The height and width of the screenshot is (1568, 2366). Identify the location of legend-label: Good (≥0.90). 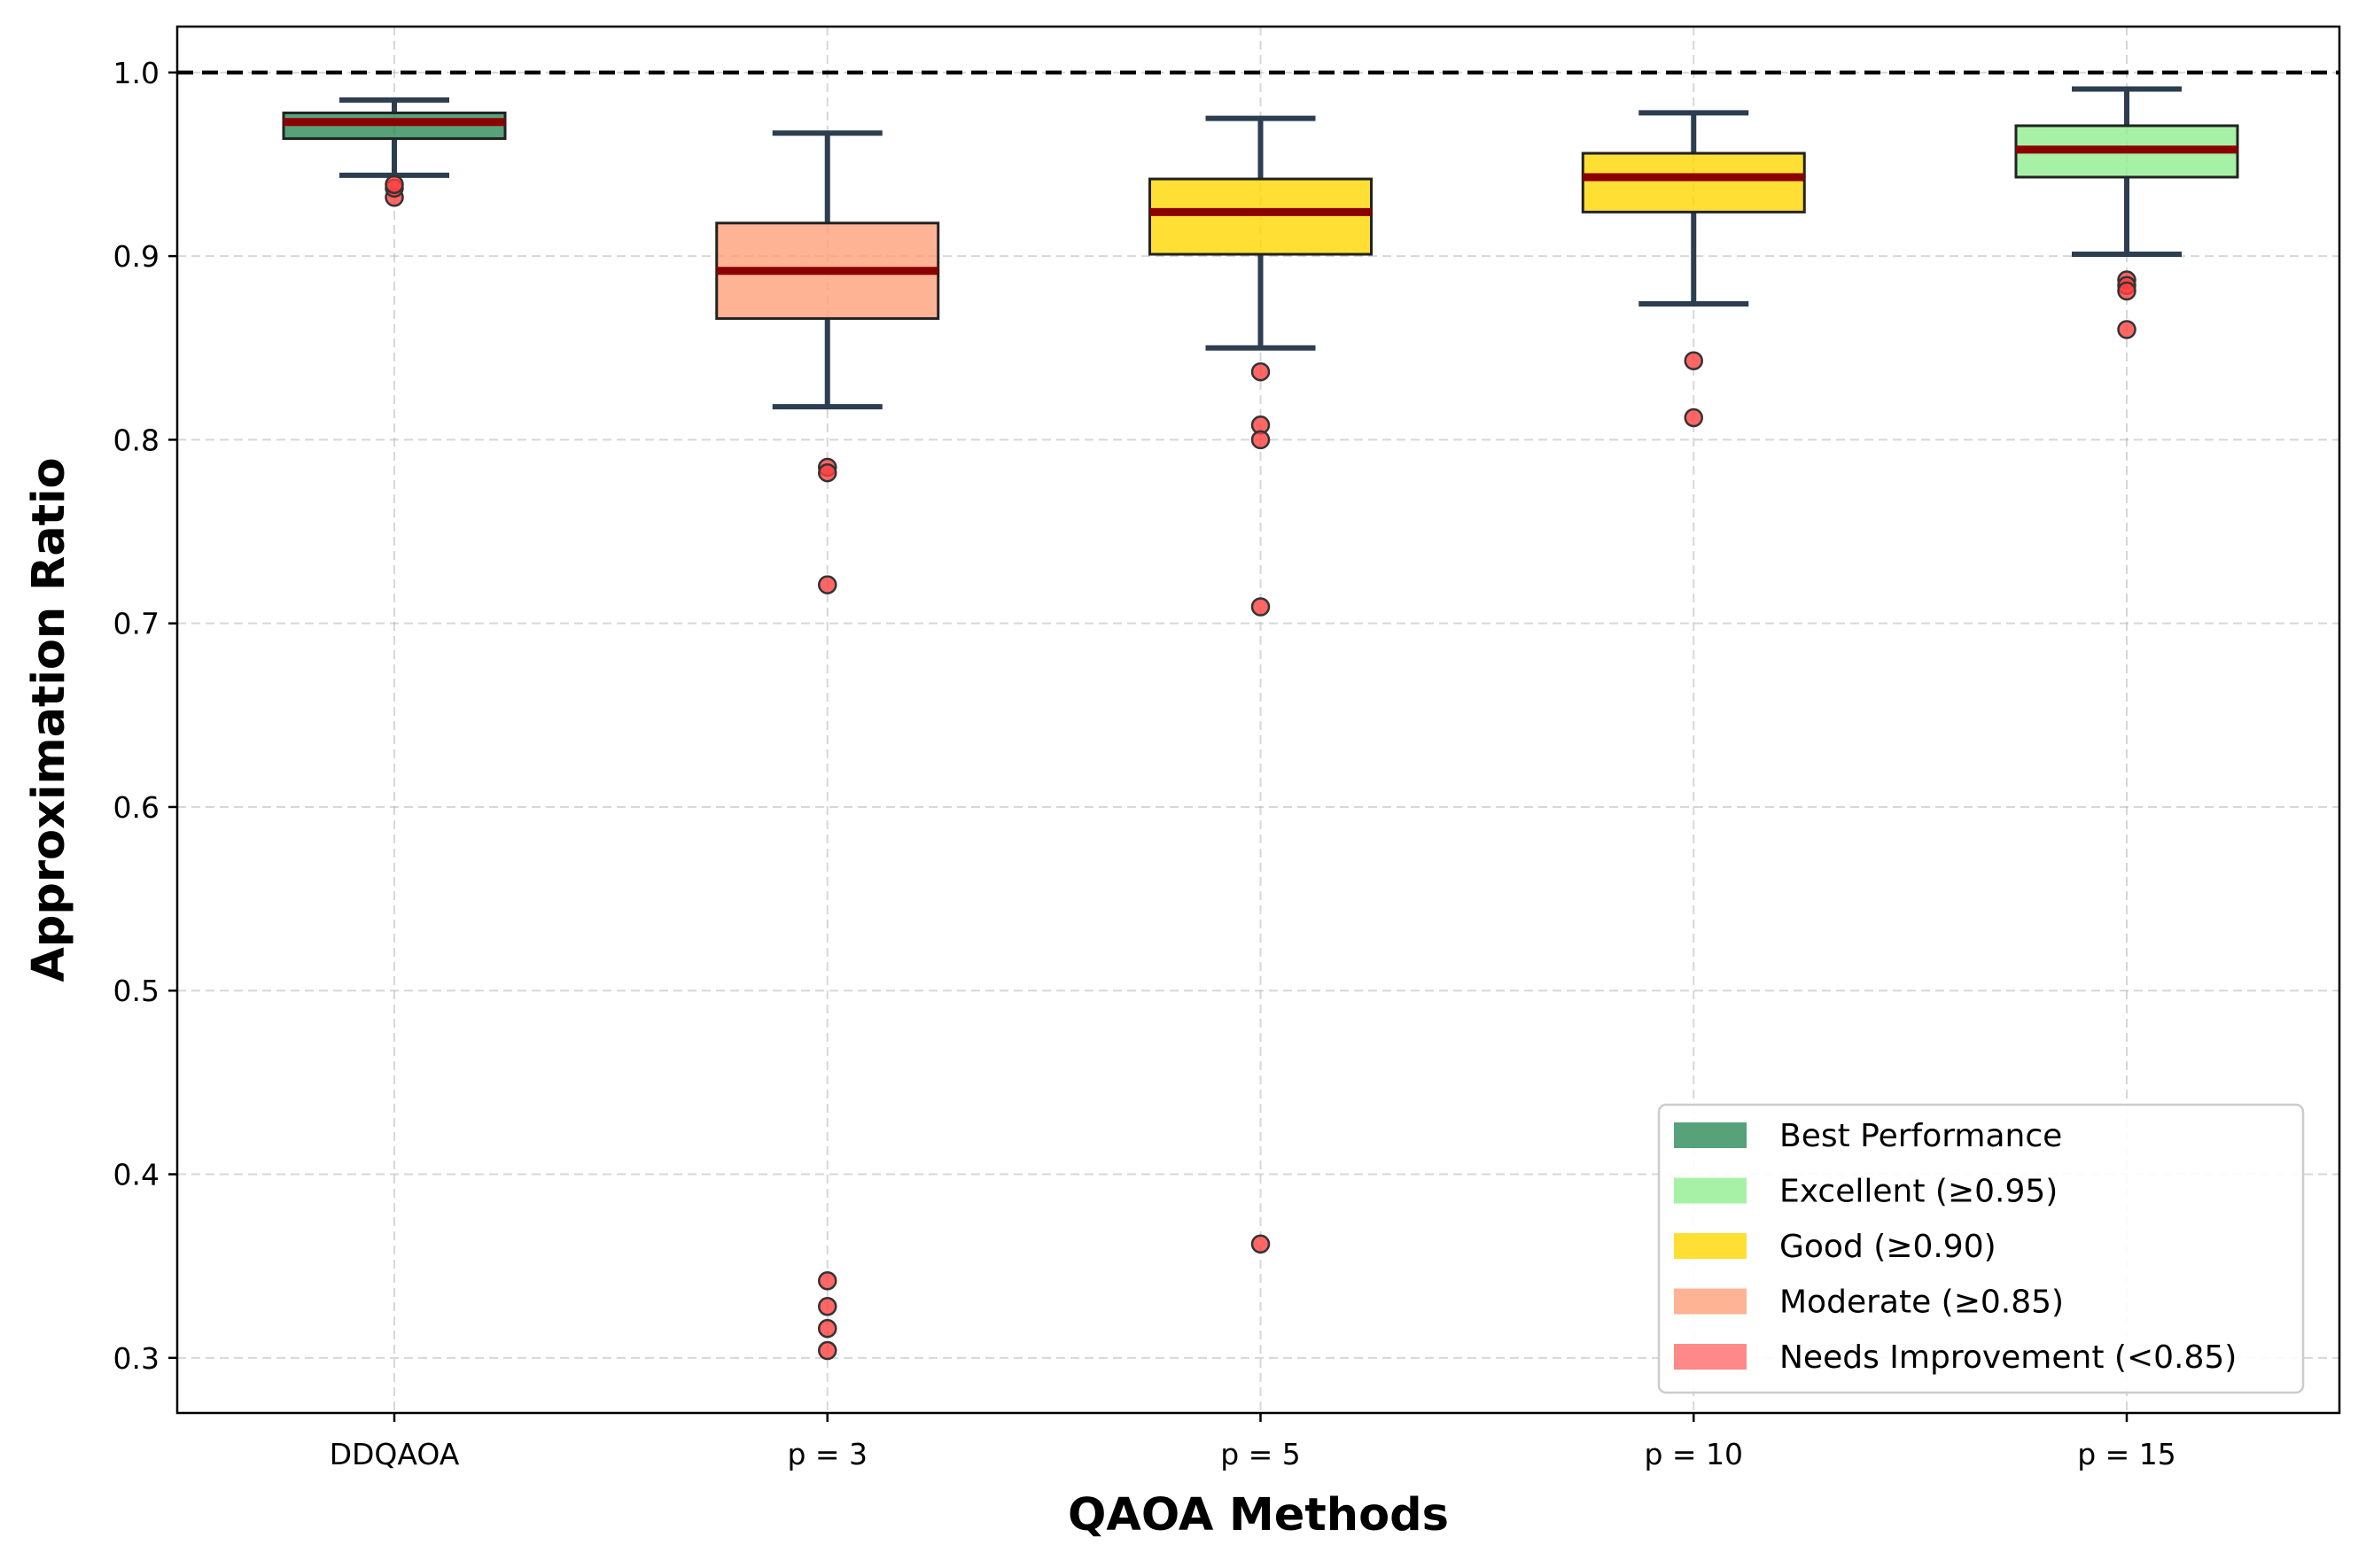
(1888, 1247).